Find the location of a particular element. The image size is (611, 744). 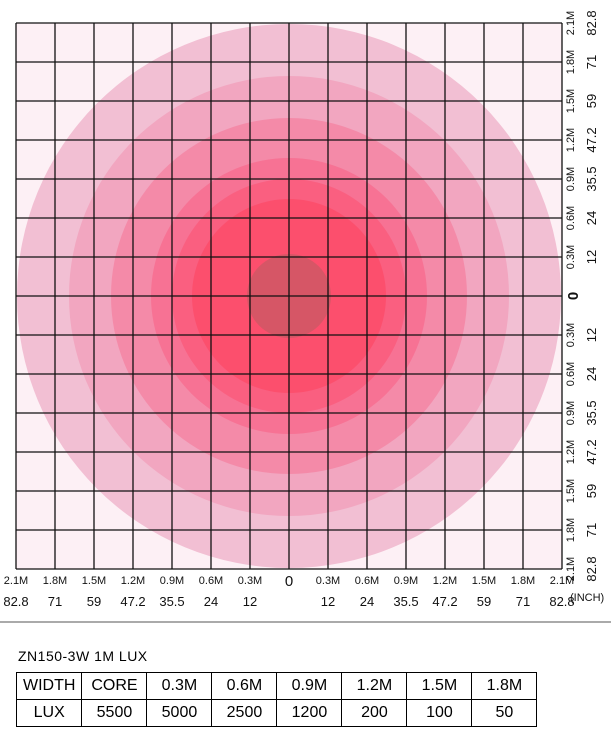

table-cell: 50 is located at coordinates (504, 713).